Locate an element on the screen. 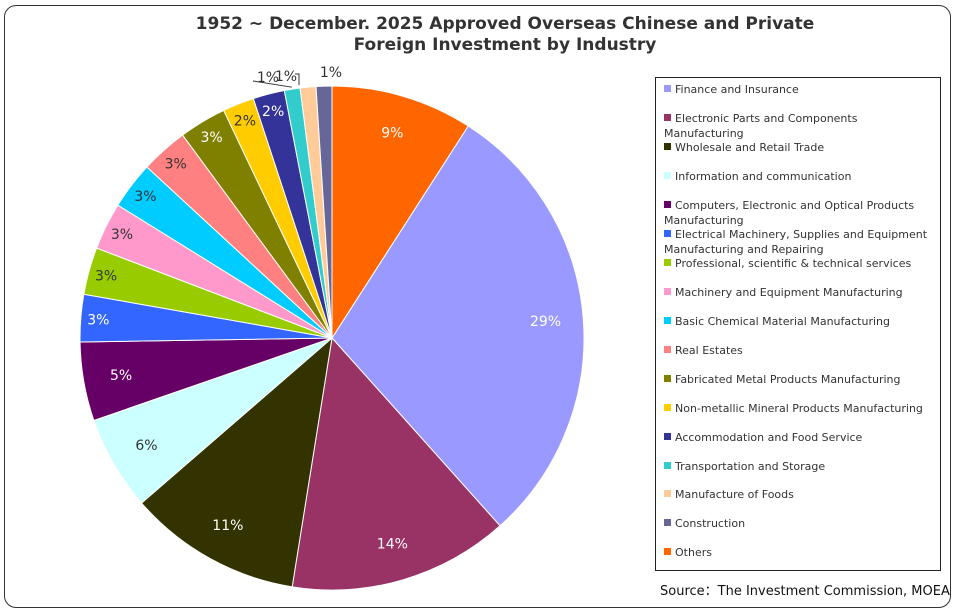 The height and width of the screenshot is (613, 957). legend-item: Others is located at coordinates (801, 552).